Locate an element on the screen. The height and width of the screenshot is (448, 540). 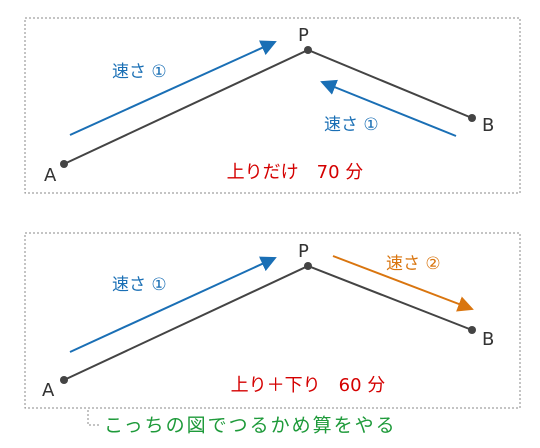
arrow-label: 速さ ② is located at coordinates (413, 264).